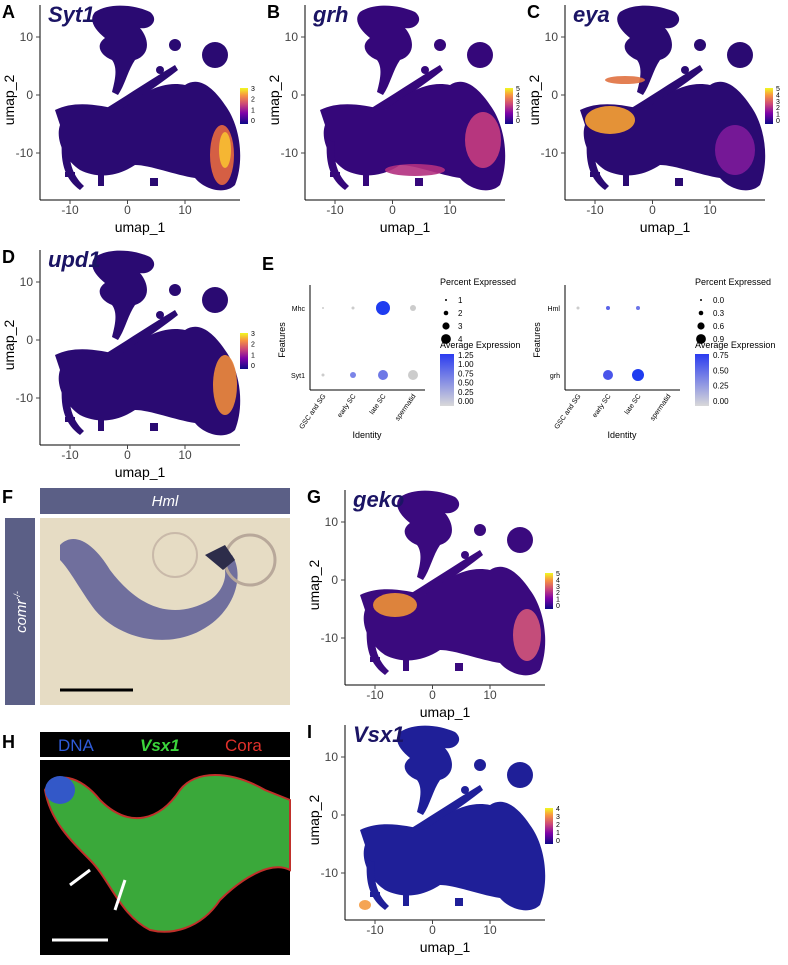 This screenshot has width=788, height=965. Describe the element at coordinates (378, 734) in the screenshot. I see `gene-label: Vsx1` at that location.